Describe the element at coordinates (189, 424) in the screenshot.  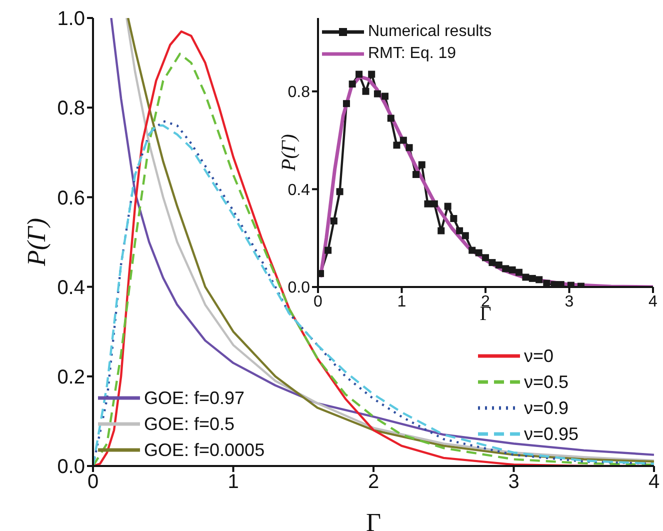
I see `legend-label: GOE: f=0.5` at that location.